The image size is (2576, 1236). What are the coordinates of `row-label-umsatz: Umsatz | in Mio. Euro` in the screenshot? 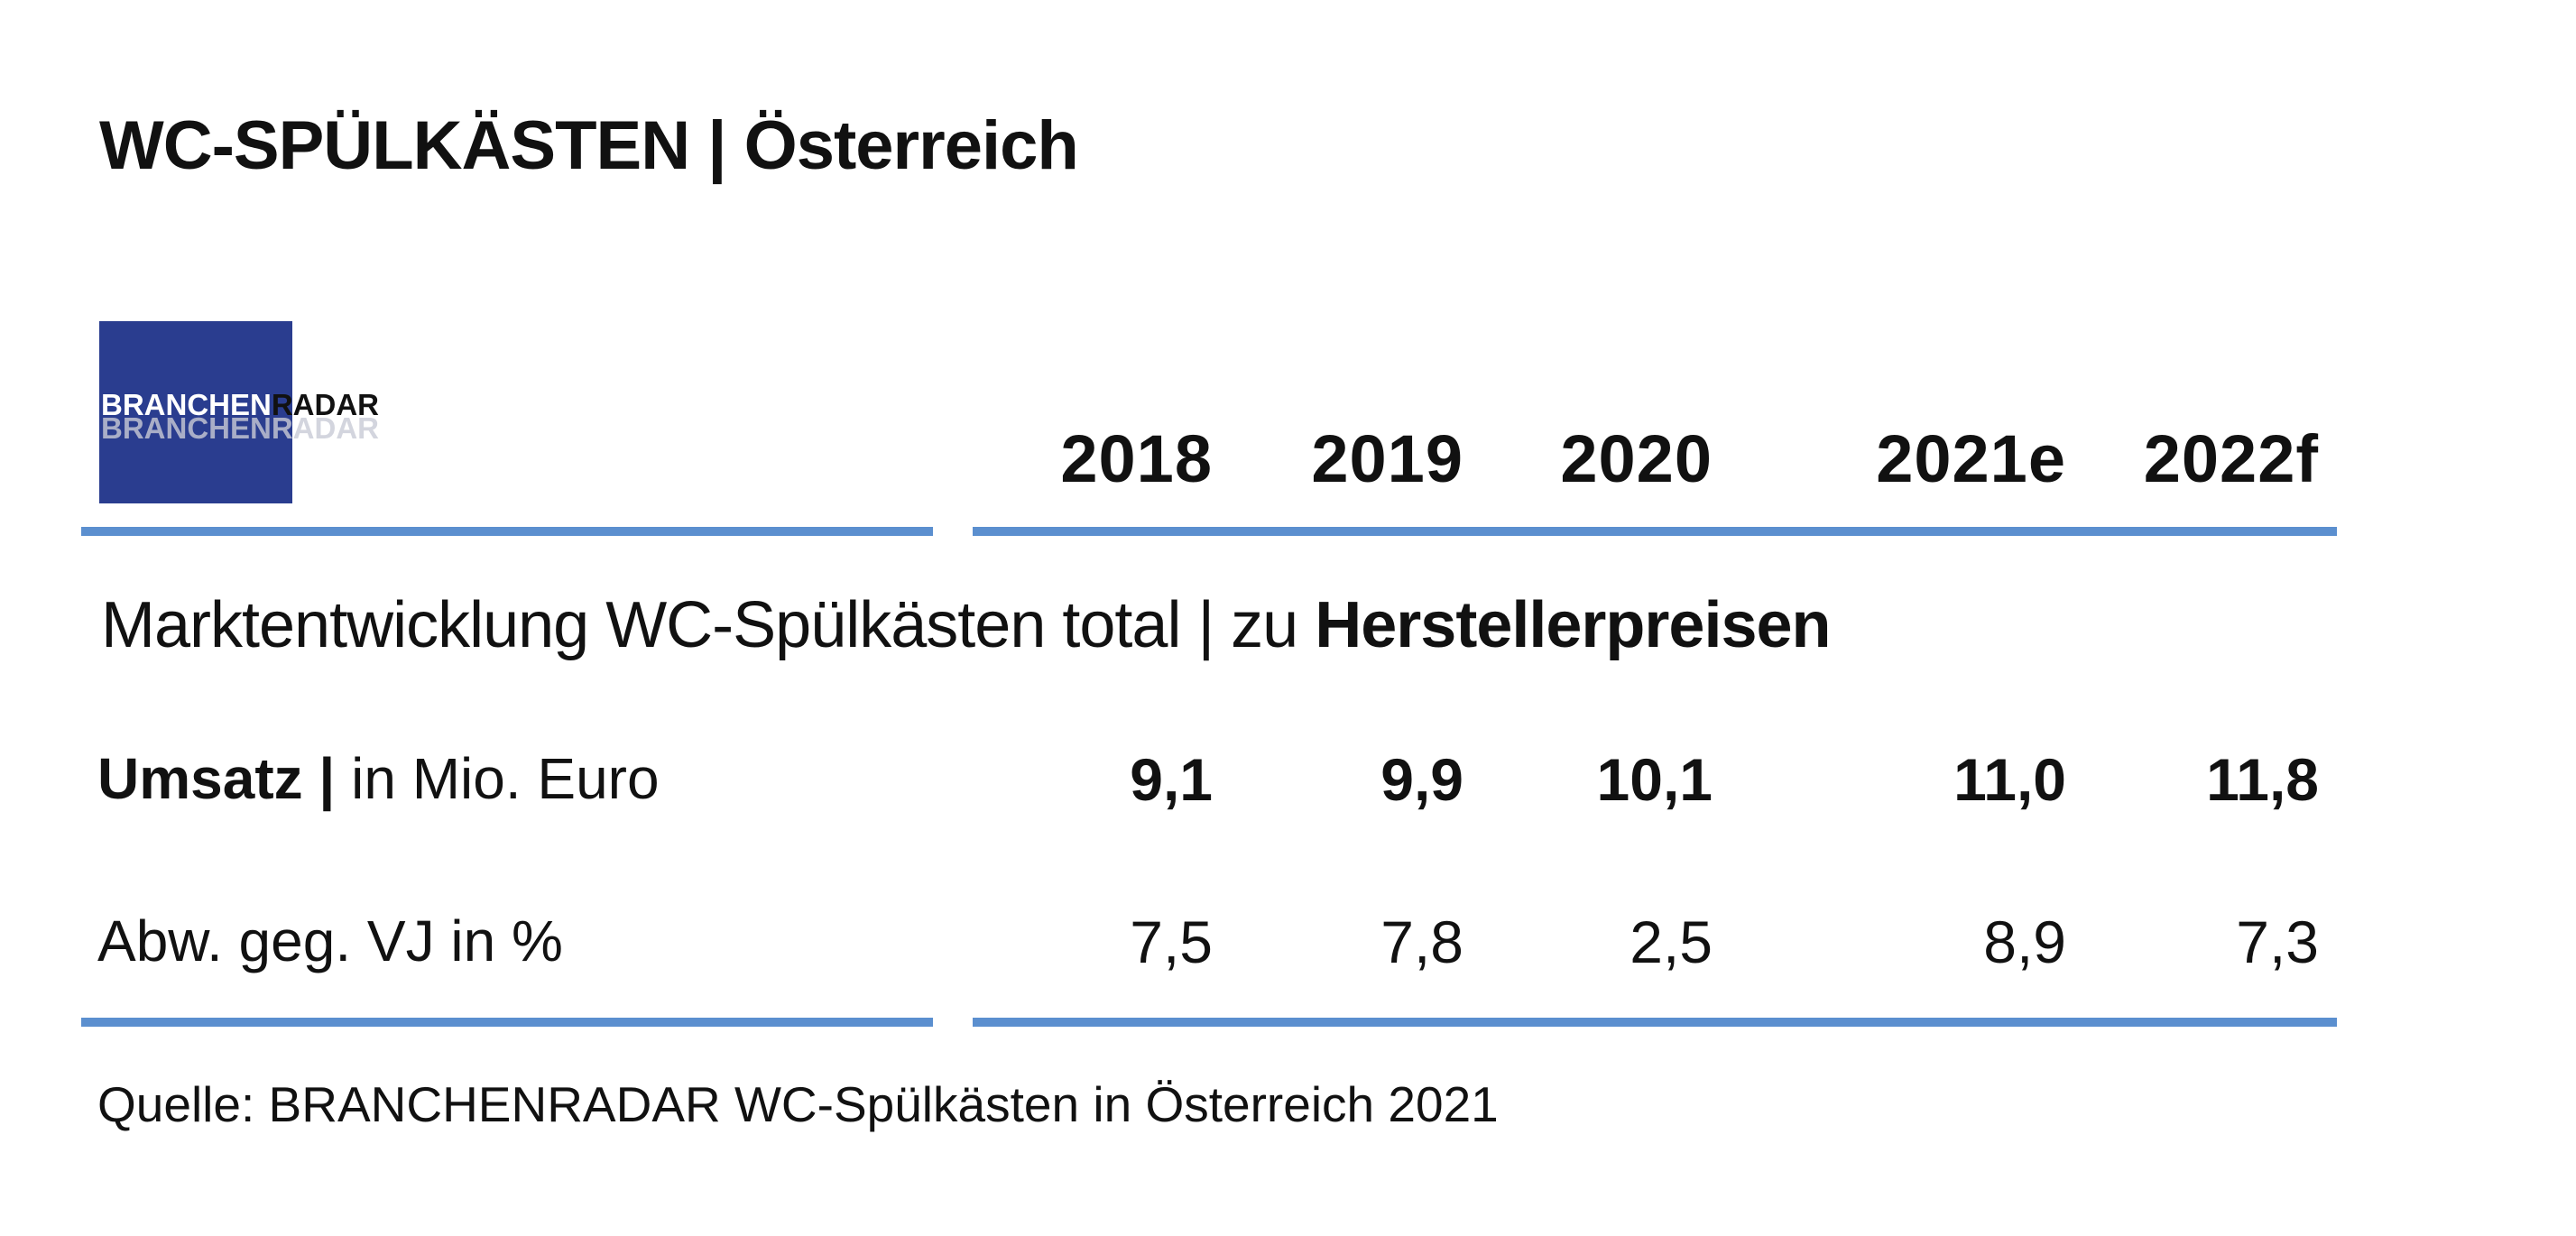 It's located at (378, 779).